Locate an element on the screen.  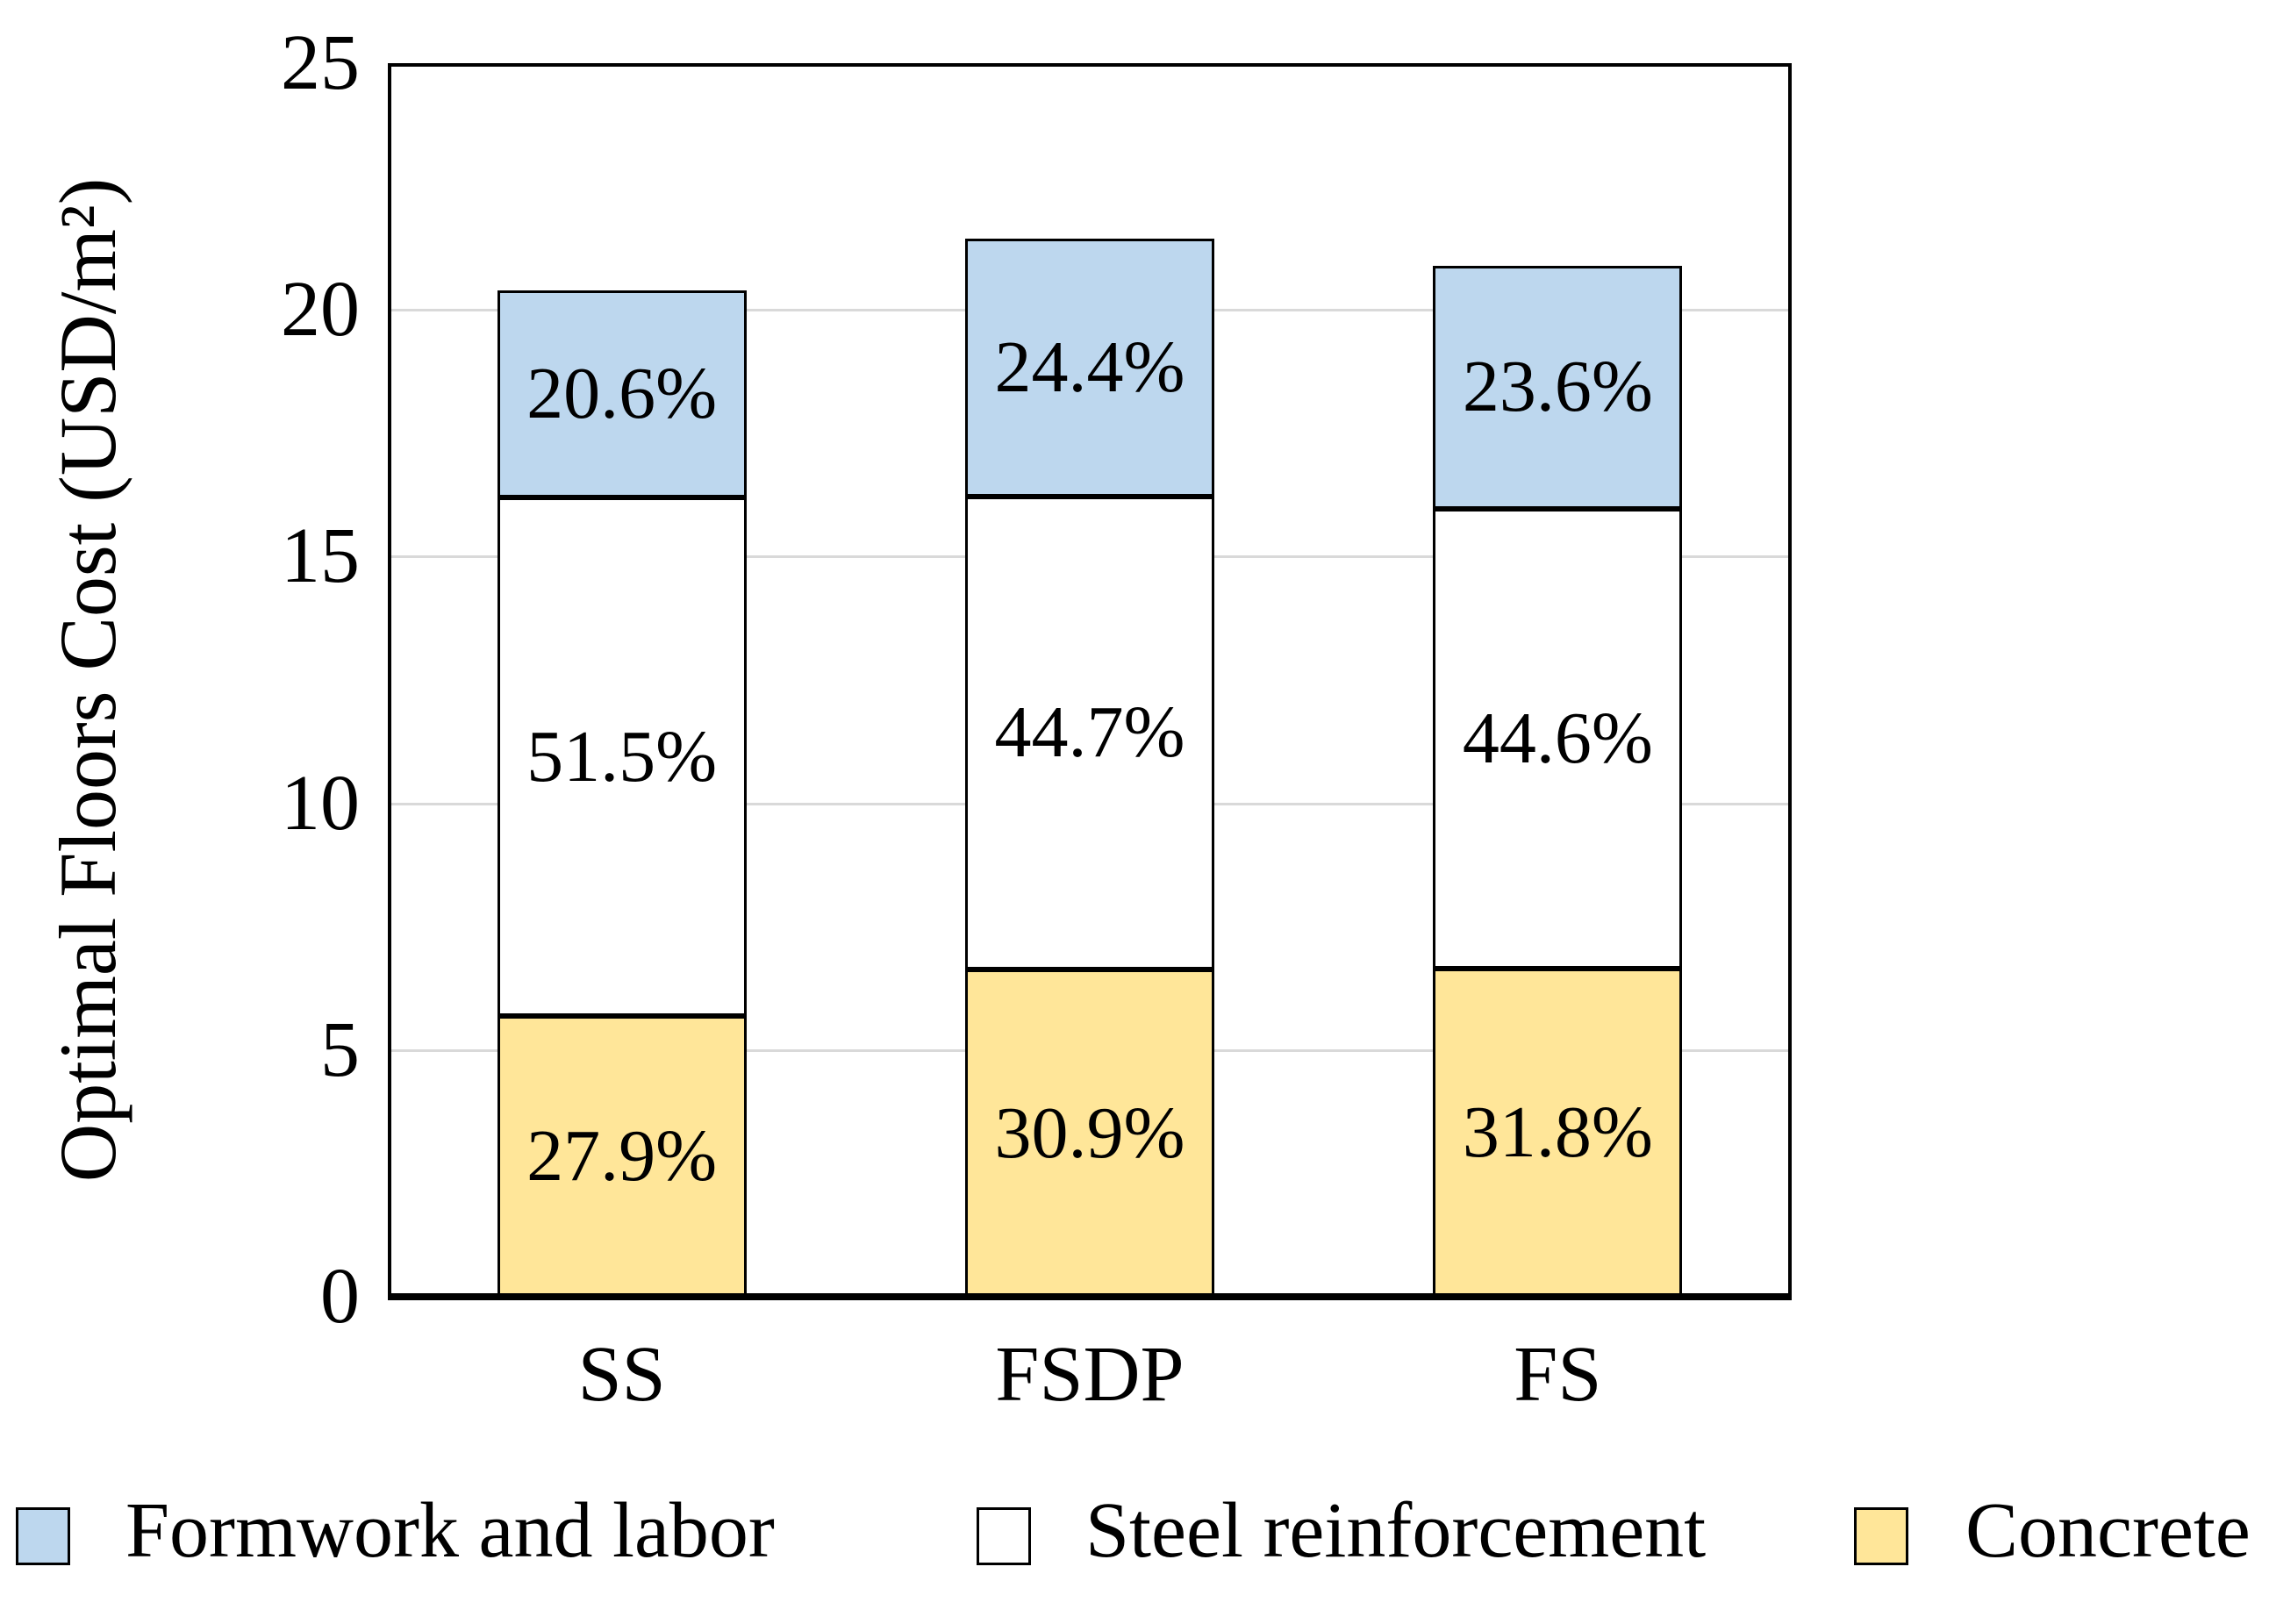
bar-segment-FSDP-concrete: 30.9% is located at coordinates (1089, 1133).